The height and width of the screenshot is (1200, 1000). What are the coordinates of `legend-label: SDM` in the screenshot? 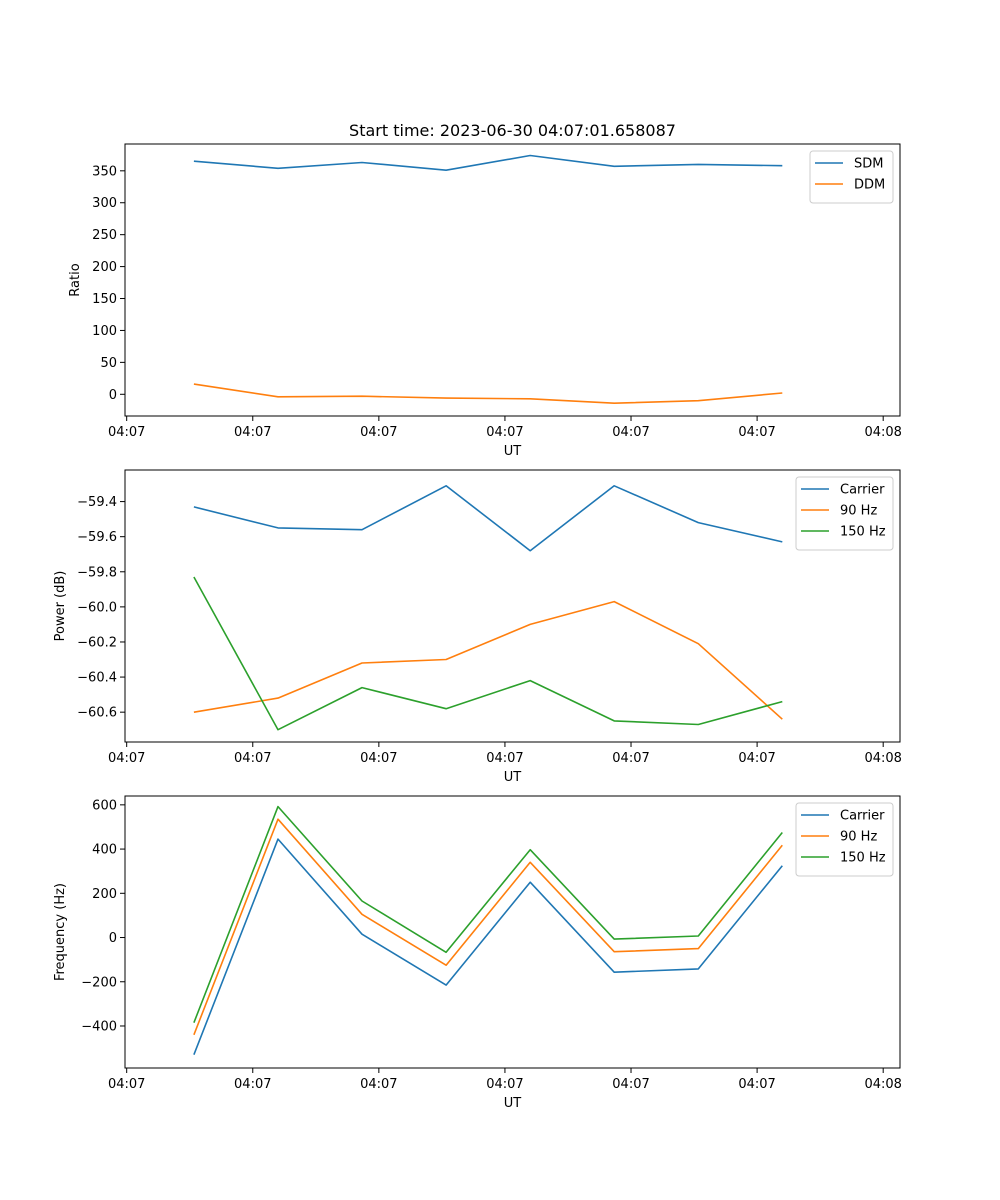 It's located at (868, 164).